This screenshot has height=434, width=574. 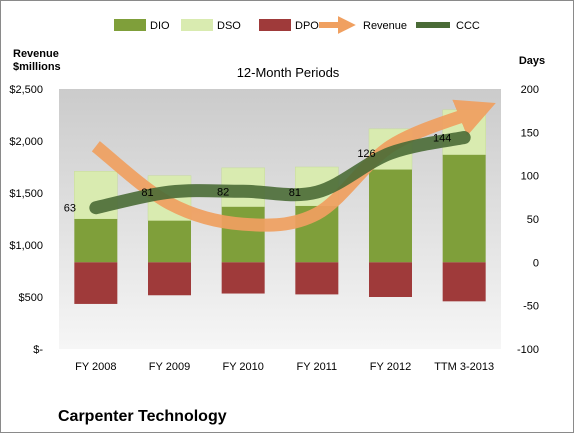 What do you see at coordinates (275, 25) in the screenshot?
I see `legend-swatch-dpo` at bounding box center [275, 25].